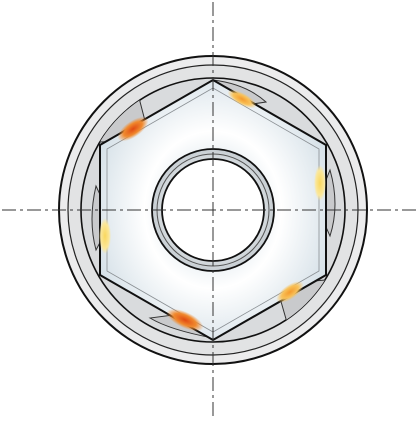  Describe the element at coordinates (133, 129) in the screenshot. I see `contact-zone-top-left` at that location.